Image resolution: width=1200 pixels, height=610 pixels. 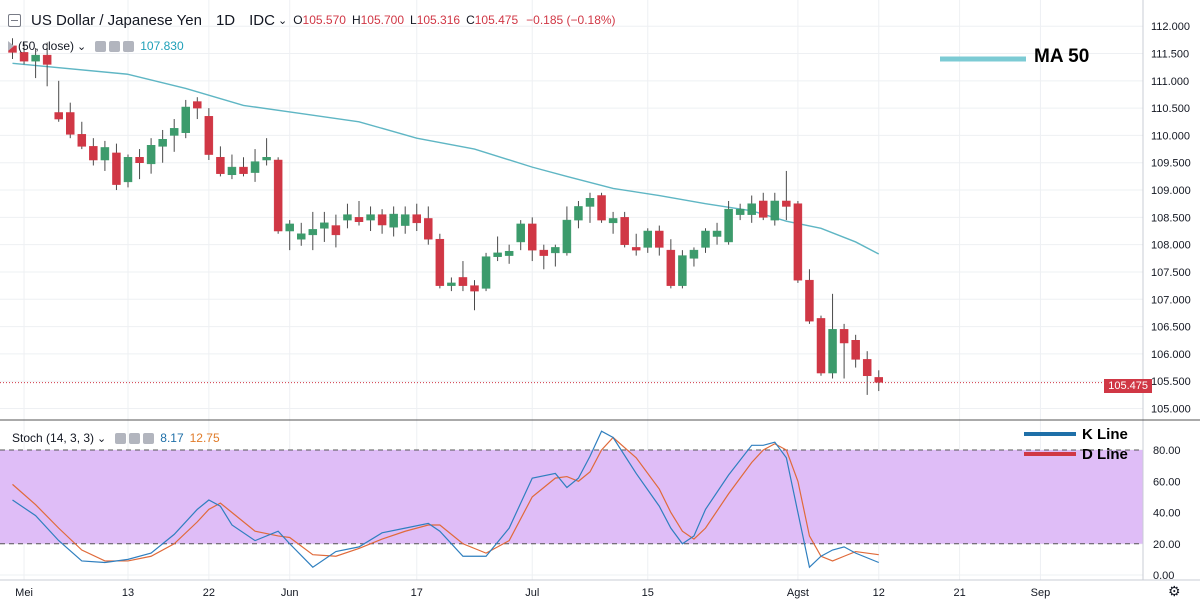 What do you see at coordinates (1170, 27) in the screenshot?
I see `price-tick-label: 112.000` at bounding box center [1170, 27].